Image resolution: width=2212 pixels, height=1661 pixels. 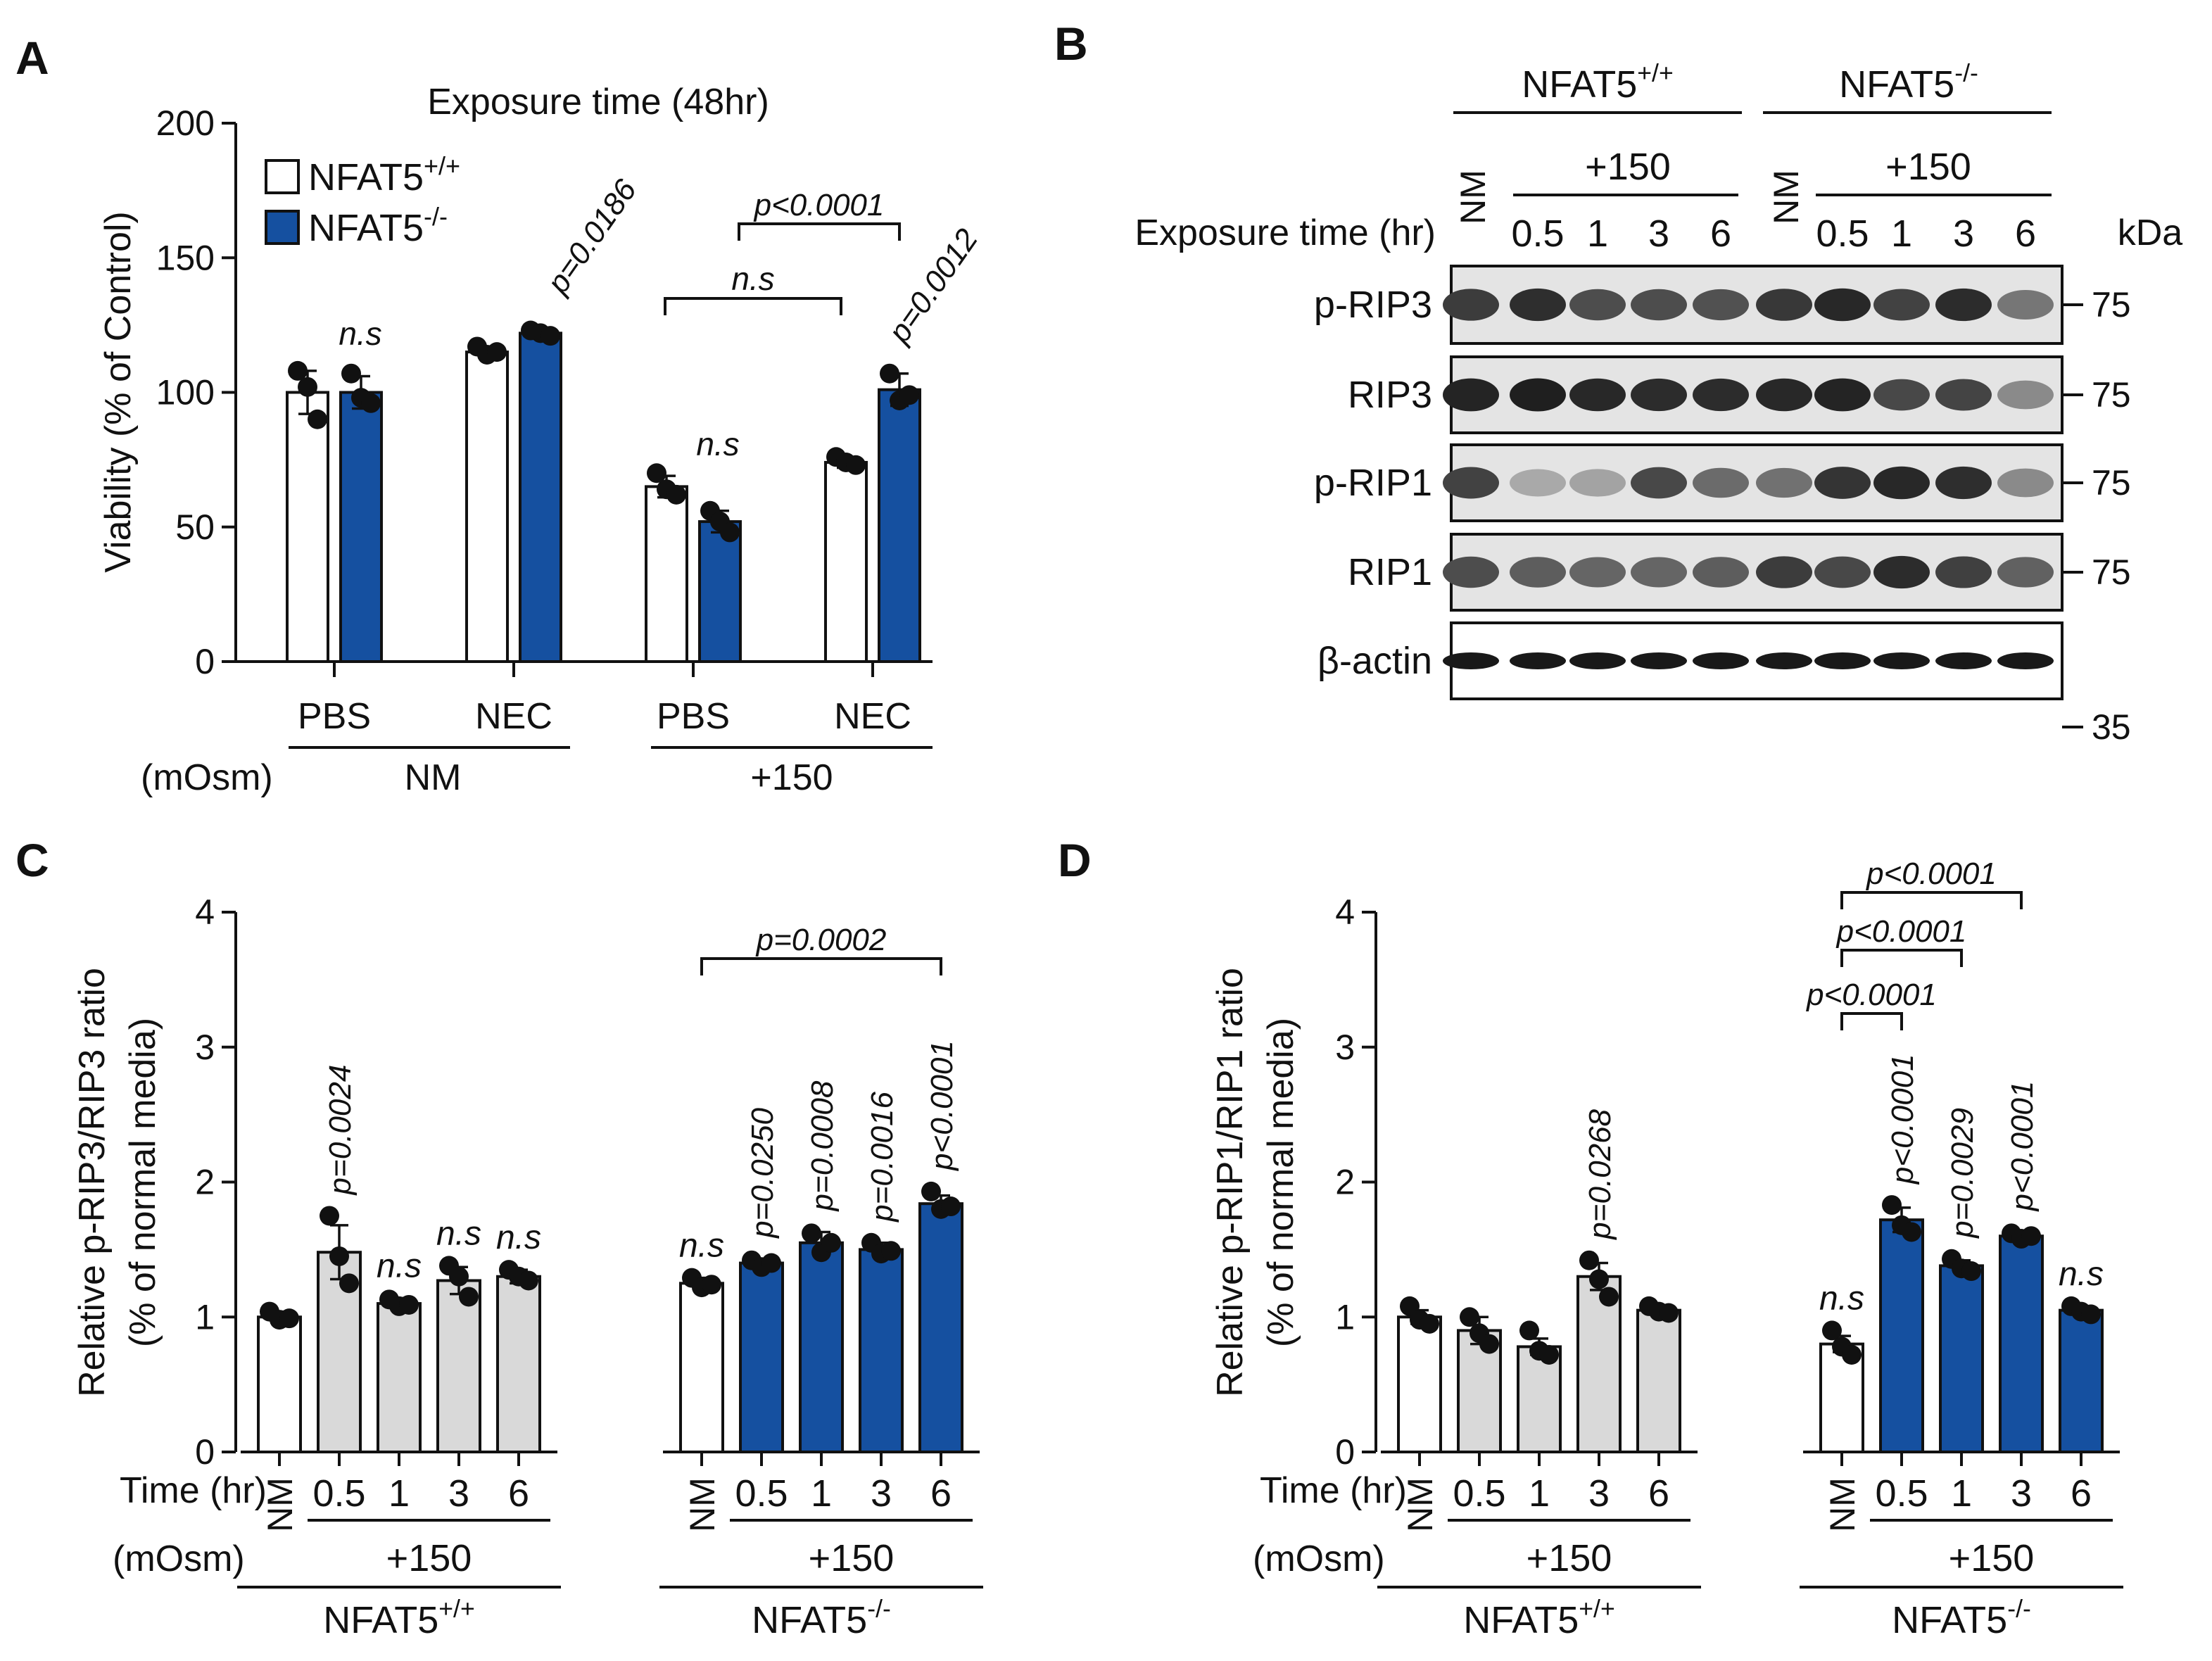 What do you see at coordinates (528, 1280) in the screenshot?
I see `panel-c-g0-bar4-point` at bounding box center [528, 1280].